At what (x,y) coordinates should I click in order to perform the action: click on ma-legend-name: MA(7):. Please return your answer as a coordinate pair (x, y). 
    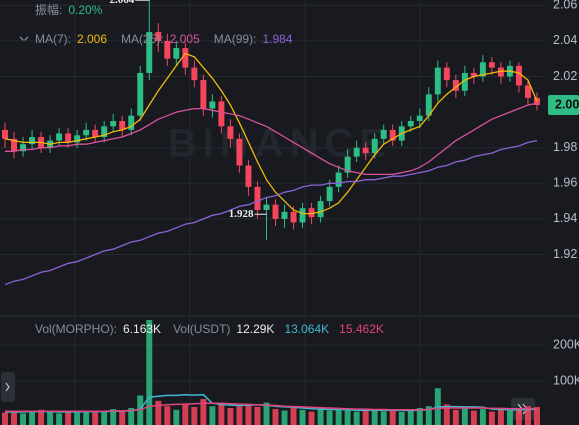
    Looking at the image, I should click on (53, 39).